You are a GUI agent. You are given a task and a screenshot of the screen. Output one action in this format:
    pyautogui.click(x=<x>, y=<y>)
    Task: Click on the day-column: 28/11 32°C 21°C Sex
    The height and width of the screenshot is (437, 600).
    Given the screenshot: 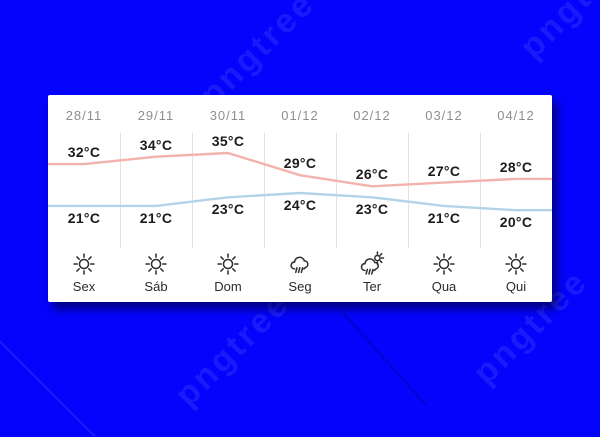 What is the action you would take?
    pyautogui.click(x=84, y=198)
    